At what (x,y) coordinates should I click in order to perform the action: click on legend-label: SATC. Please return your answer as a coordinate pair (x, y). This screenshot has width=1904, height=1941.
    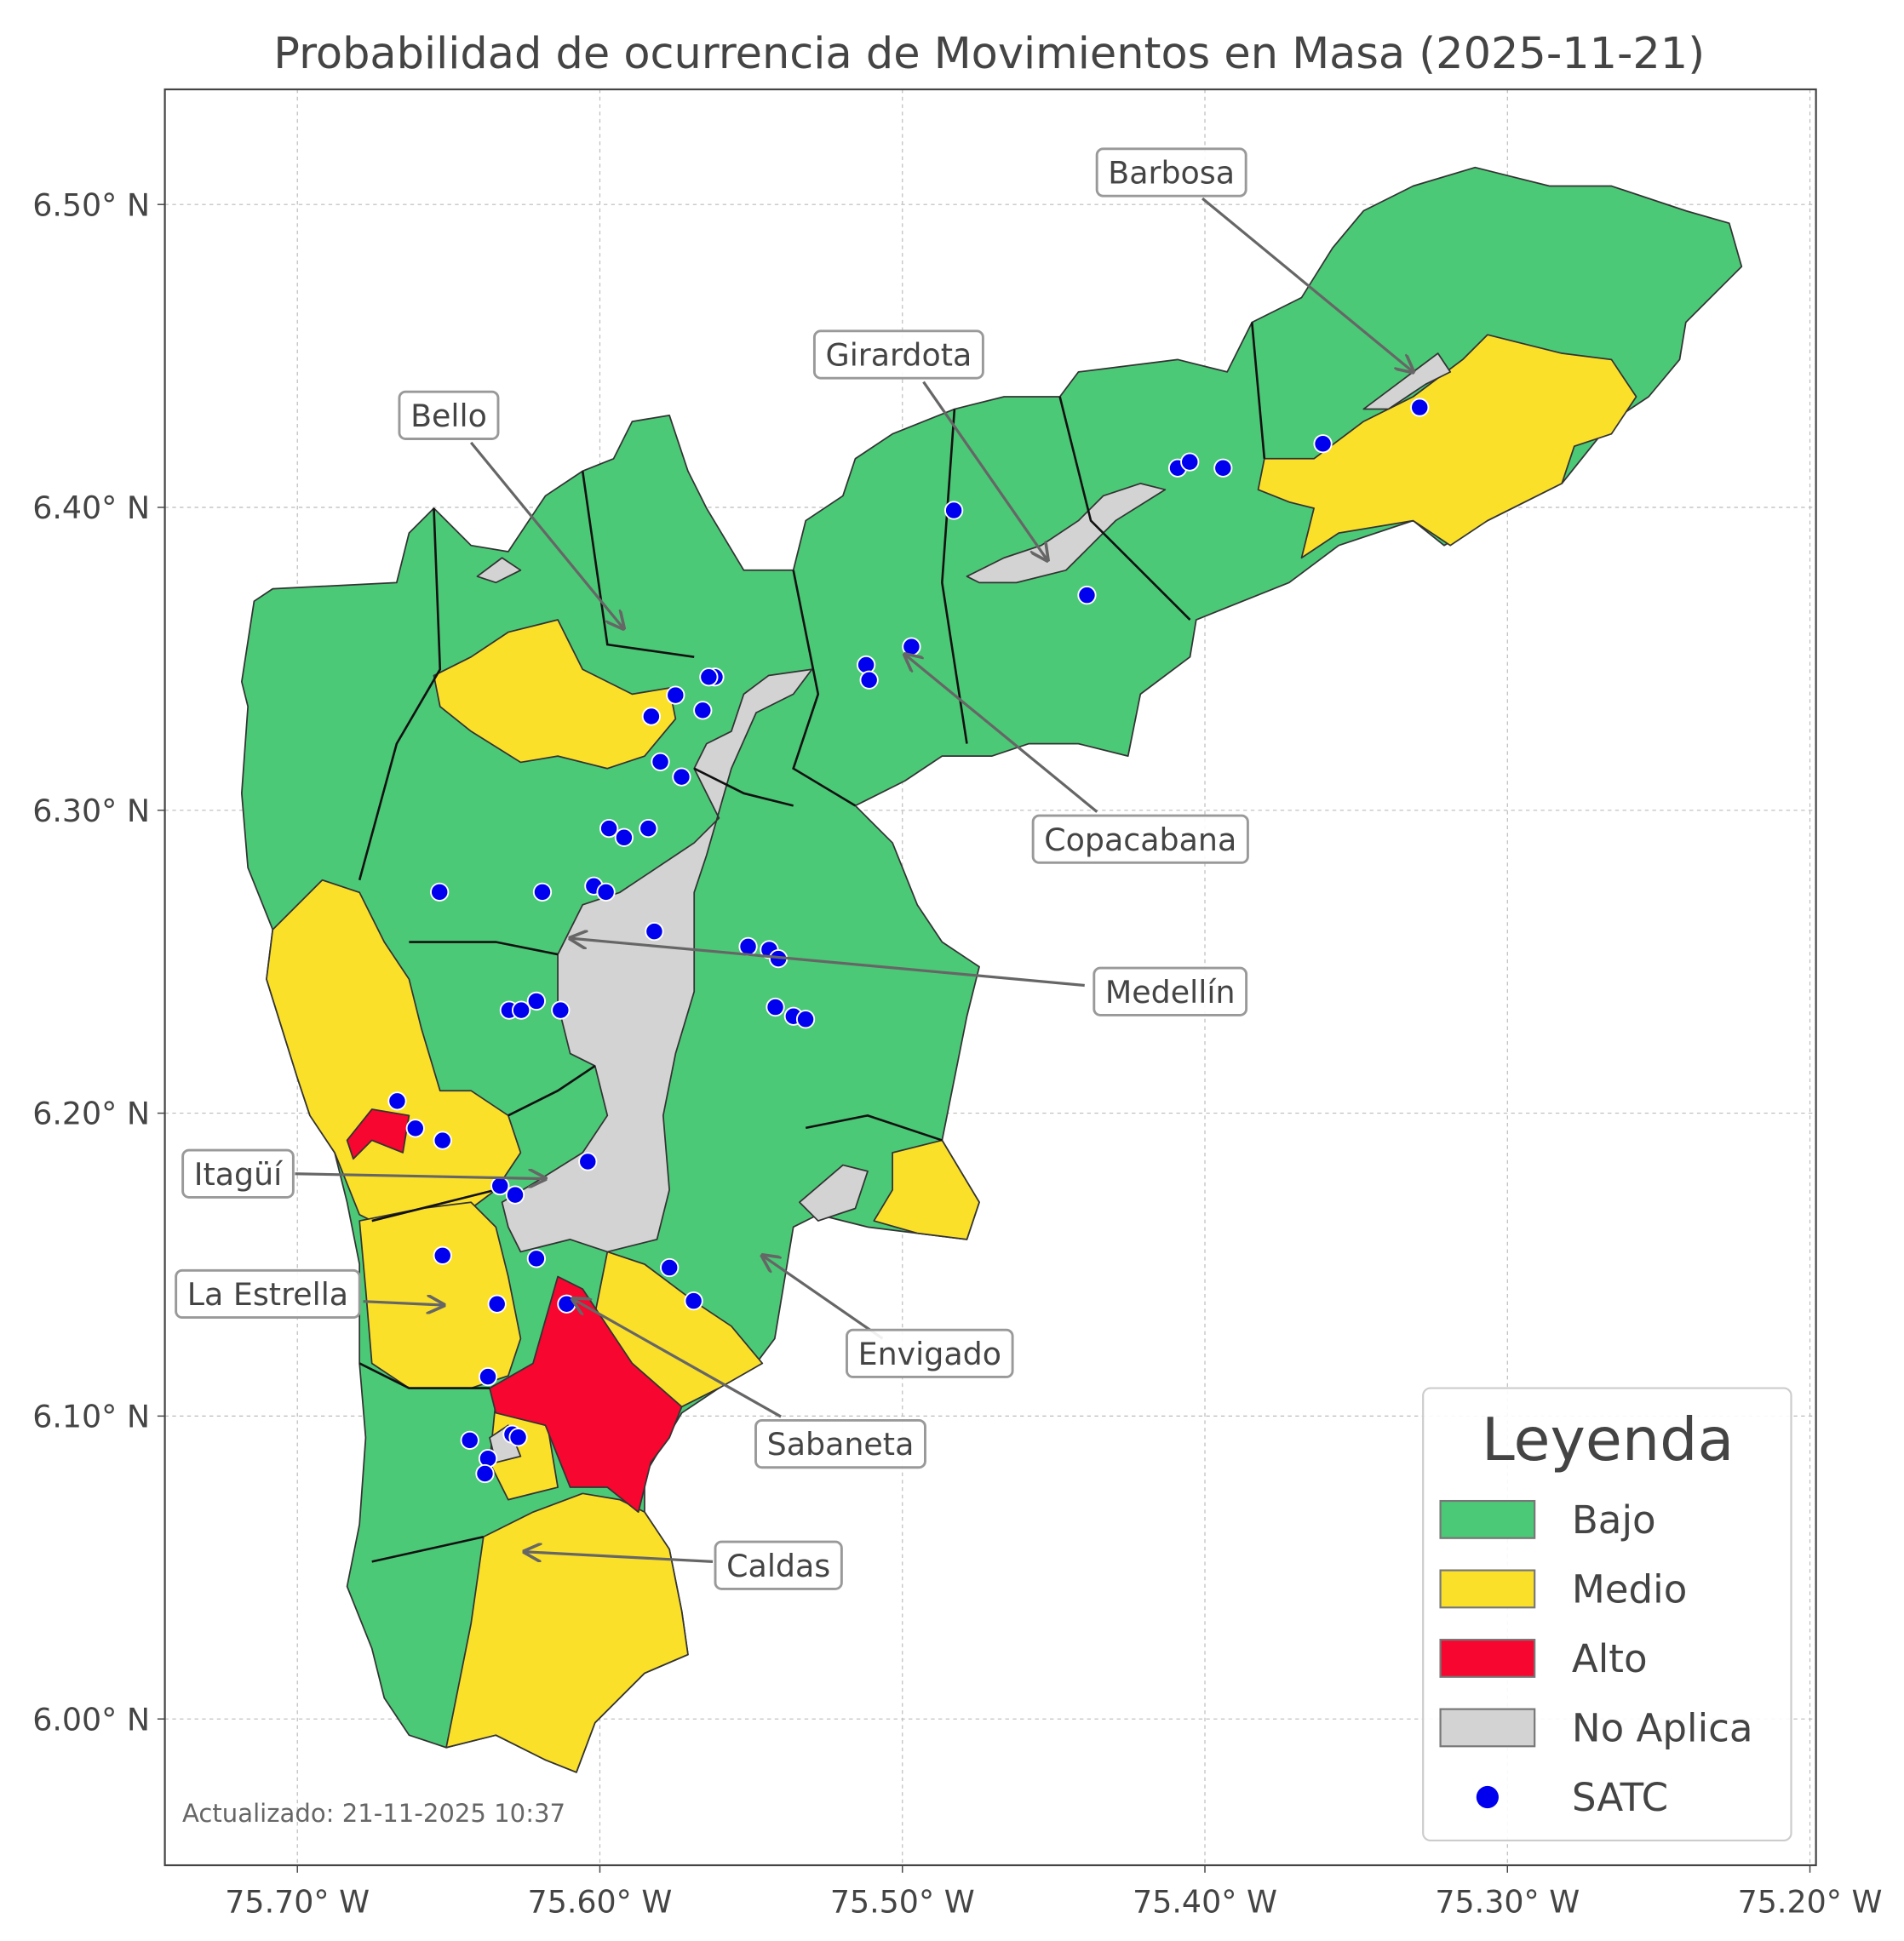
    Looking at the image, I should click on (1620, 1797).